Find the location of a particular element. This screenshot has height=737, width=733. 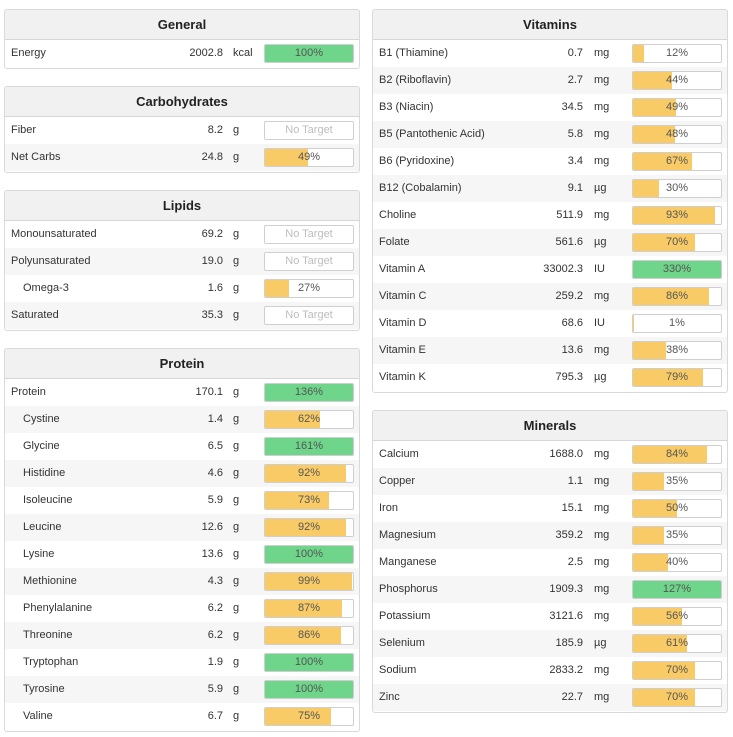

nutrient-row-methionine: Methionine 4.3 g 99% is located at coordinates (182, 581).